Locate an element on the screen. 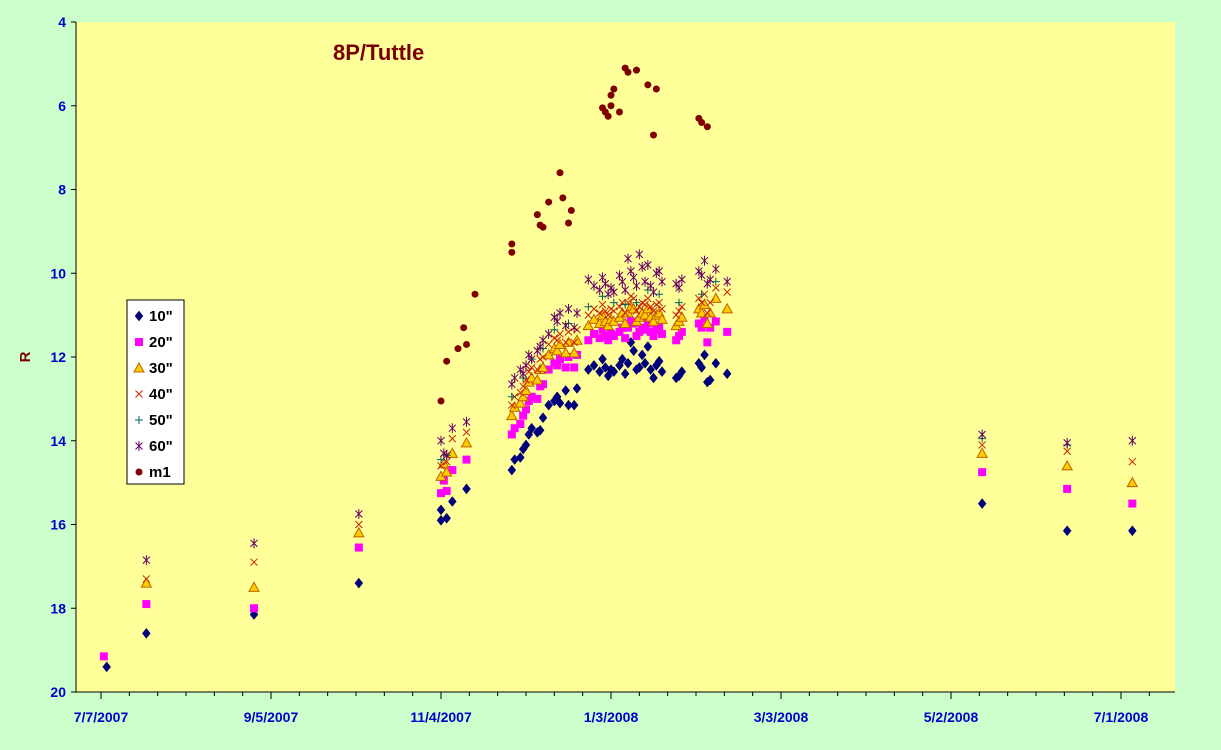  y-tick-label: 20 is located at coordinates (58, 692).